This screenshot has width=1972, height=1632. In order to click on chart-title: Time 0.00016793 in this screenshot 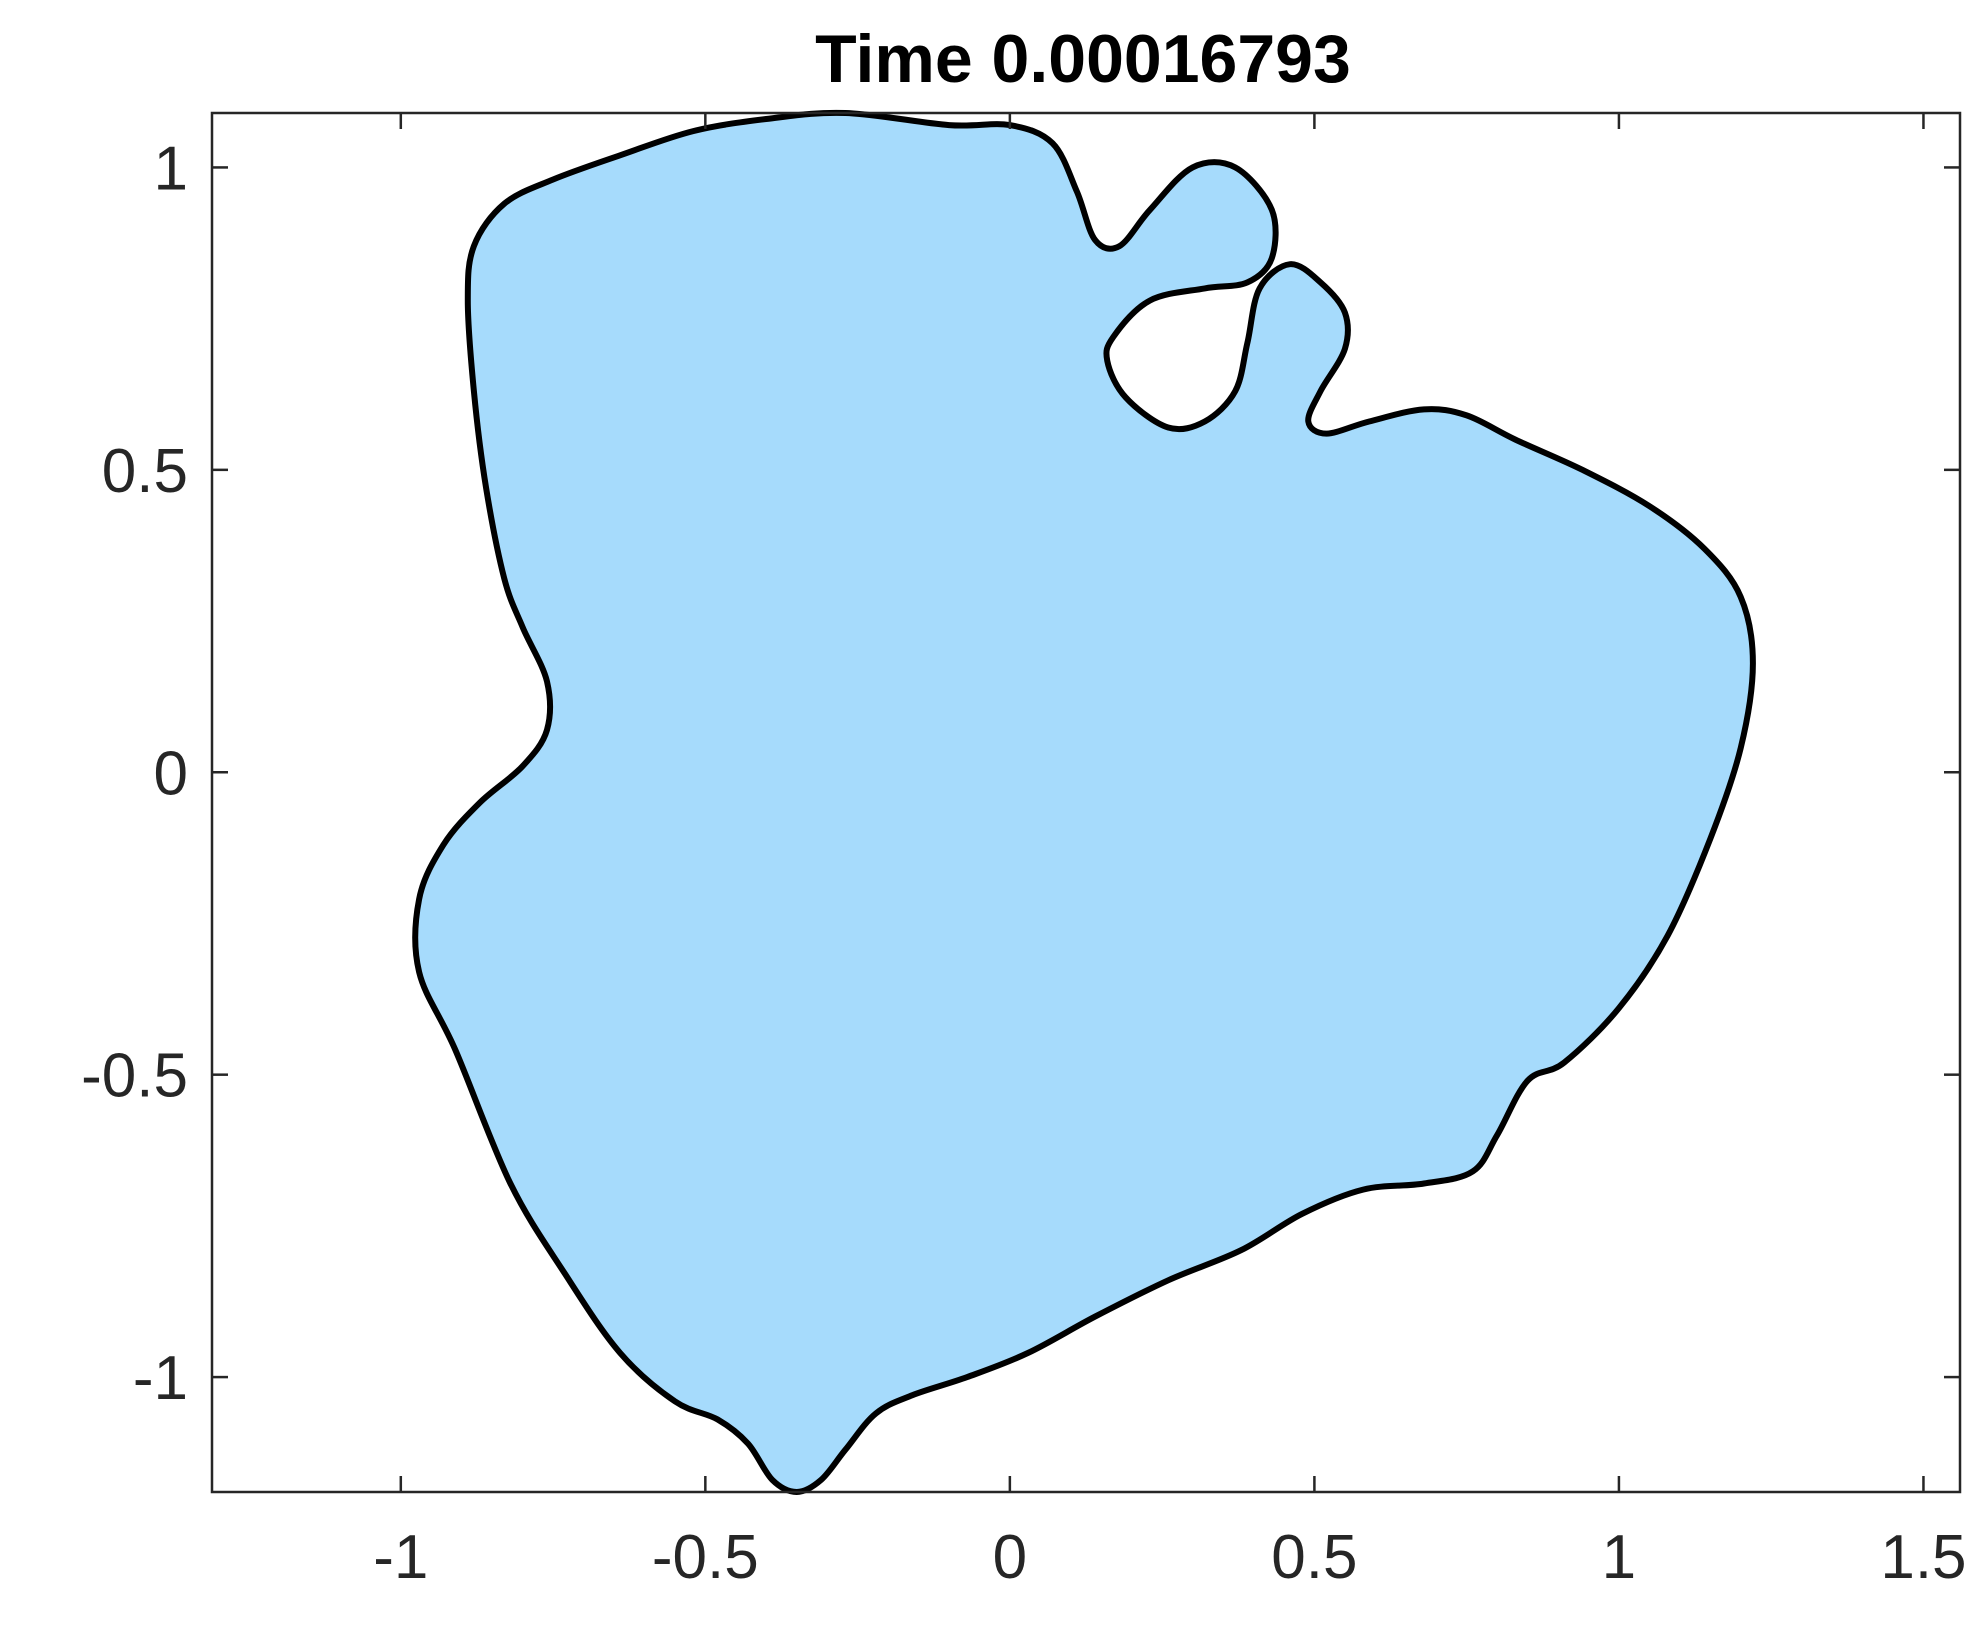, I will do `click(1083, 59)`.